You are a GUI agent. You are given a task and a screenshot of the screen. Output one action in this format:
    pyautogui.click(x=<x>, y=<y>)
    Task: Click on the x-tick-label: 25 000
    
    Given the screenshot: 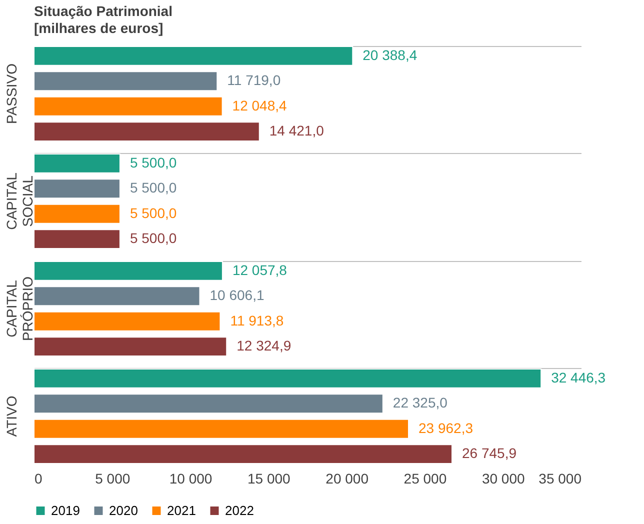 What is the action you would take?
    pyautogui.click(x=425, y=478)
    